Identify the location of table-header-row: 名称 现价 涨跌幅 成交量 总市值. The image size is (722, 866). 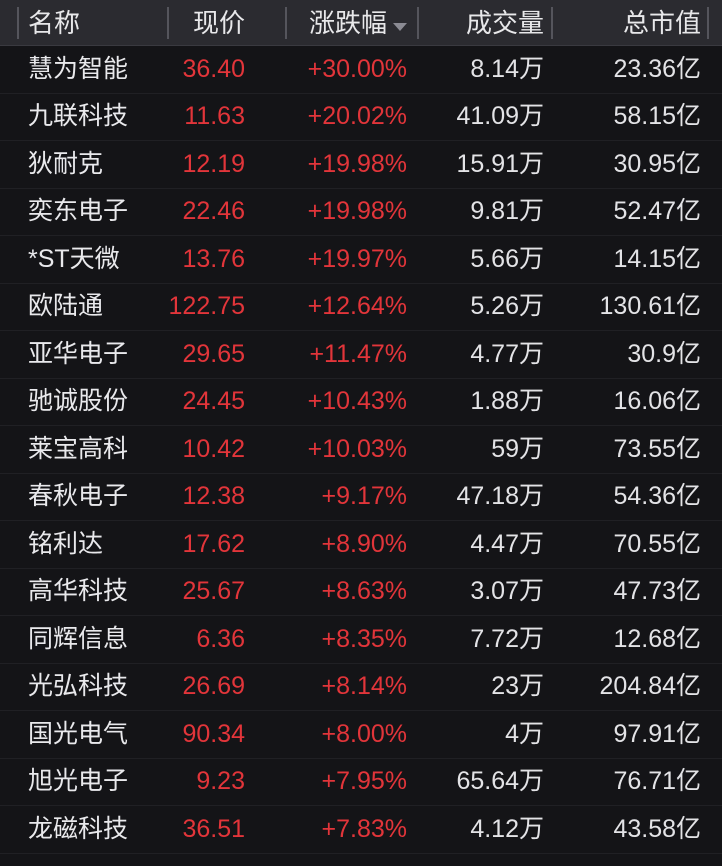
(361, 23).